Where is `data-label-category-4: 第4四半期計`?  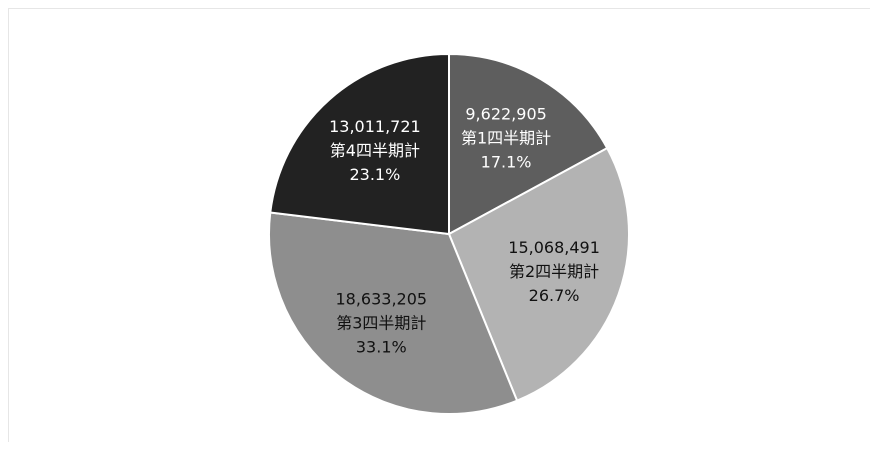
data-label-category-4: 第4四半期計 is located at coordinates (375, 150).